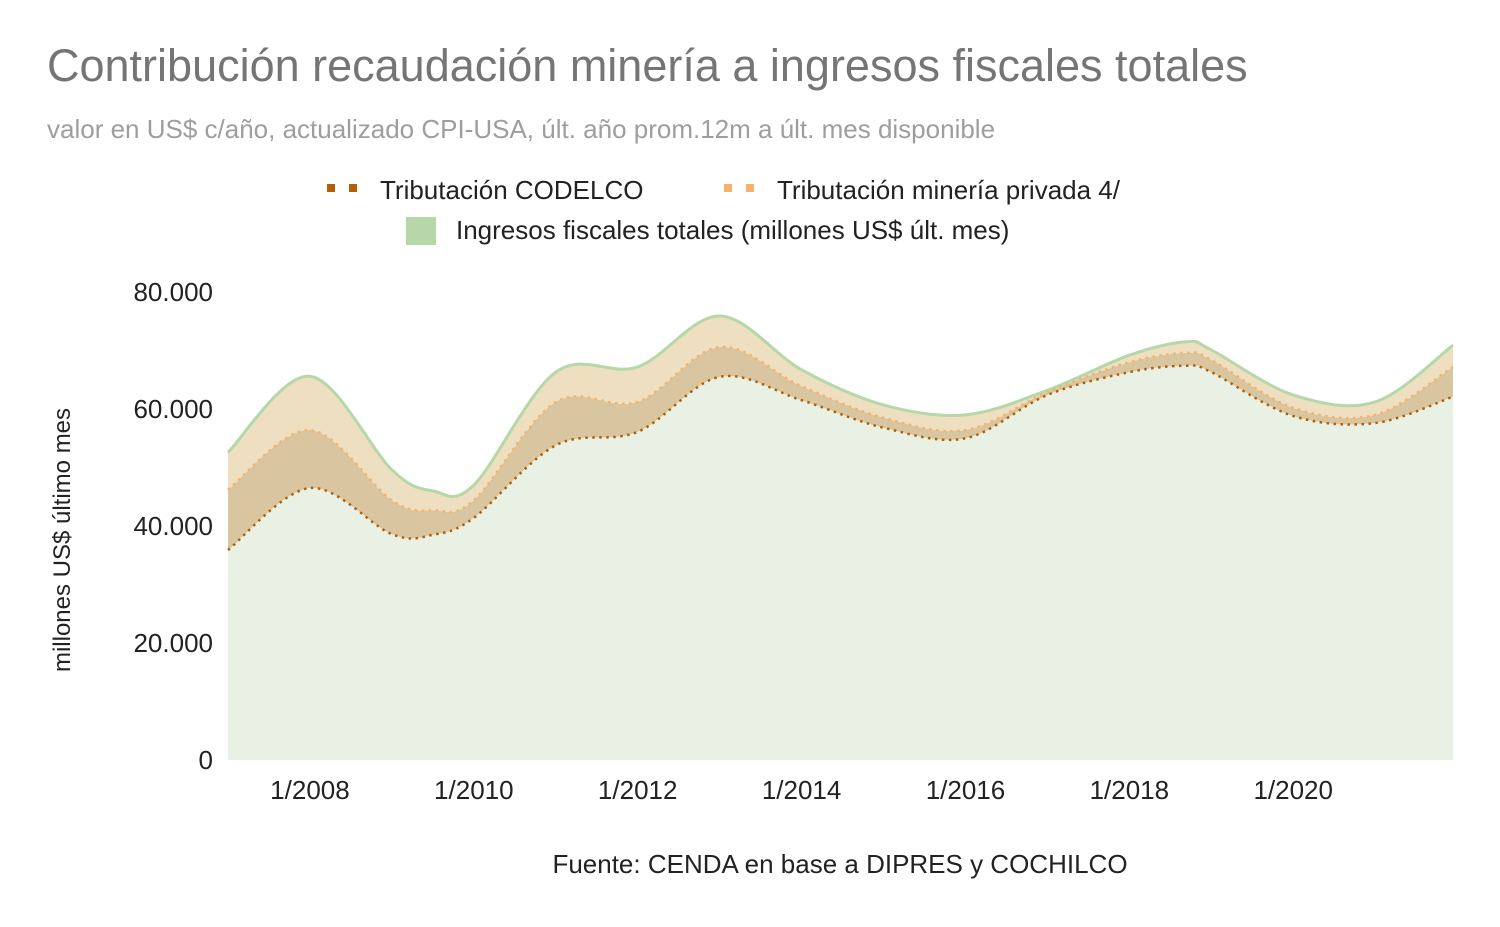 The height and width of the screenshot is (927, 1500). I want to click on y-tick-label: 40.000, so click(173, 526).